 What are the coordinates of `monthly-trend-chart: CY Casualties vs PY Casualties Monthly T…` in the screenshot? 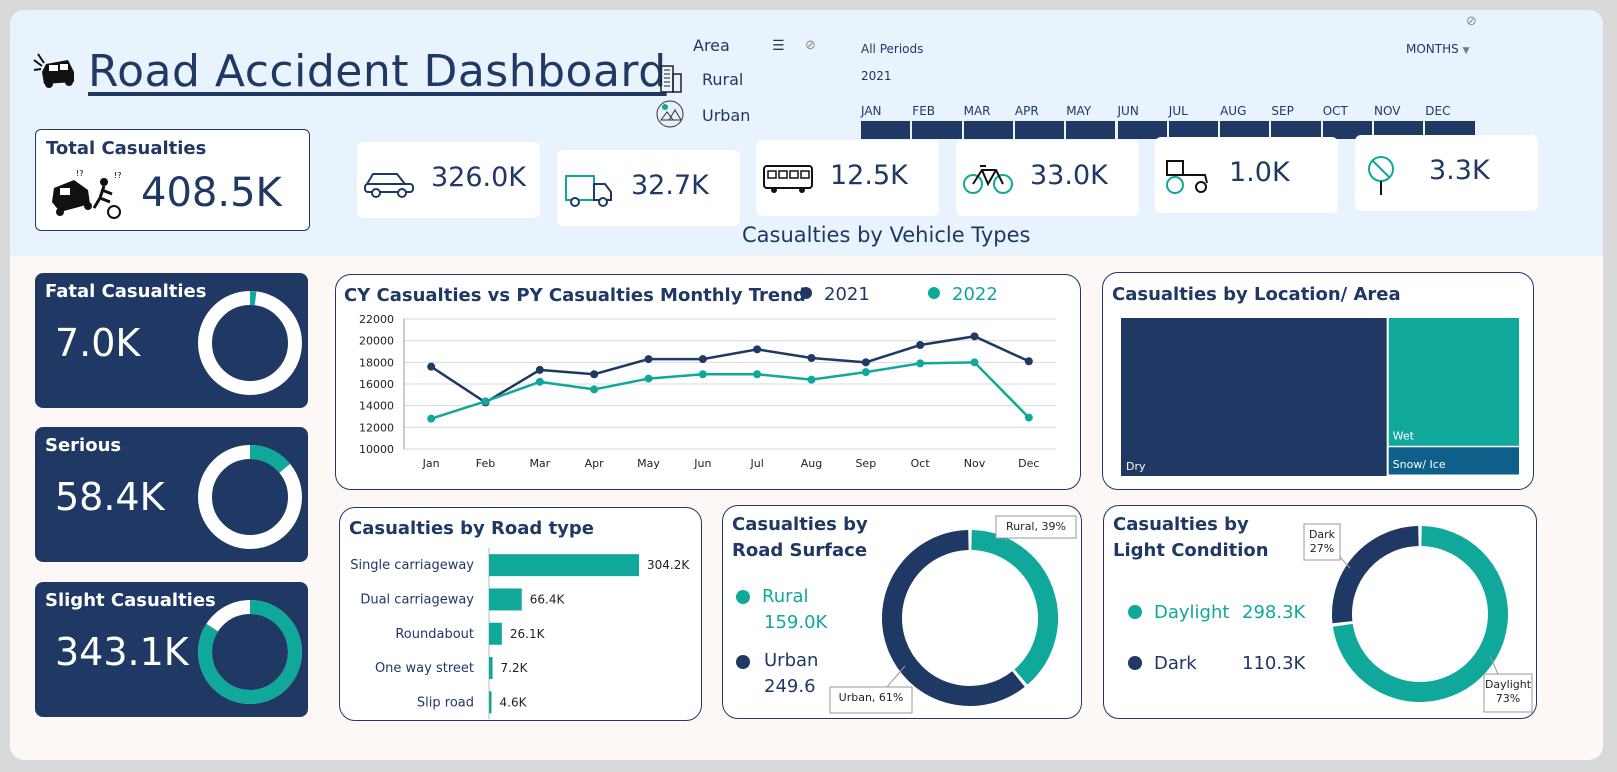 It's located at (700, 377).